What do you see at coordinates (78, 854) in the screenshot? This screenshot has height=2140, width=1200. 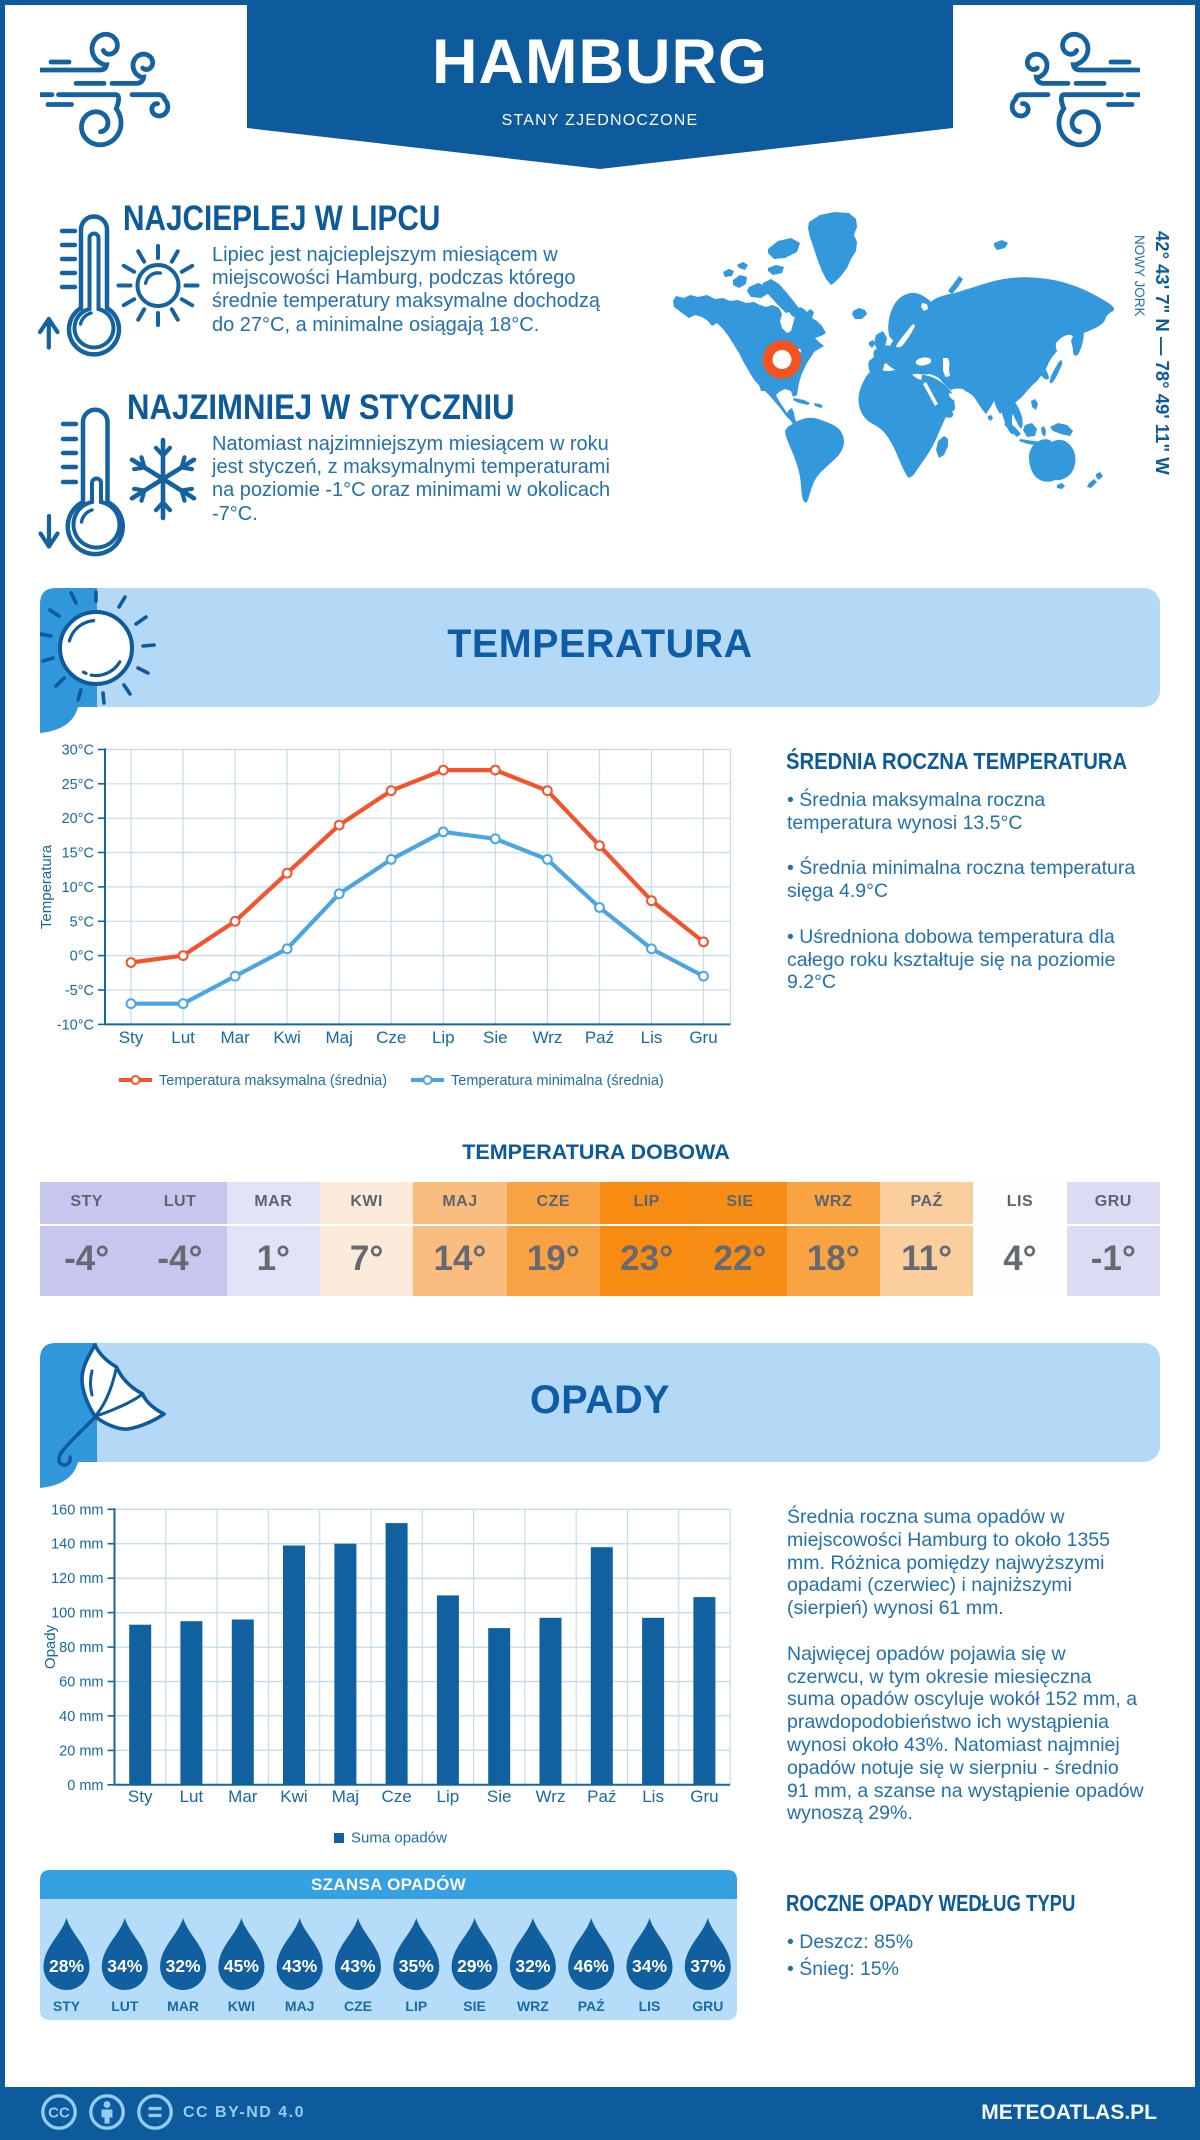 I see `svg-text: 15°C` at bounding box center [78, 854].